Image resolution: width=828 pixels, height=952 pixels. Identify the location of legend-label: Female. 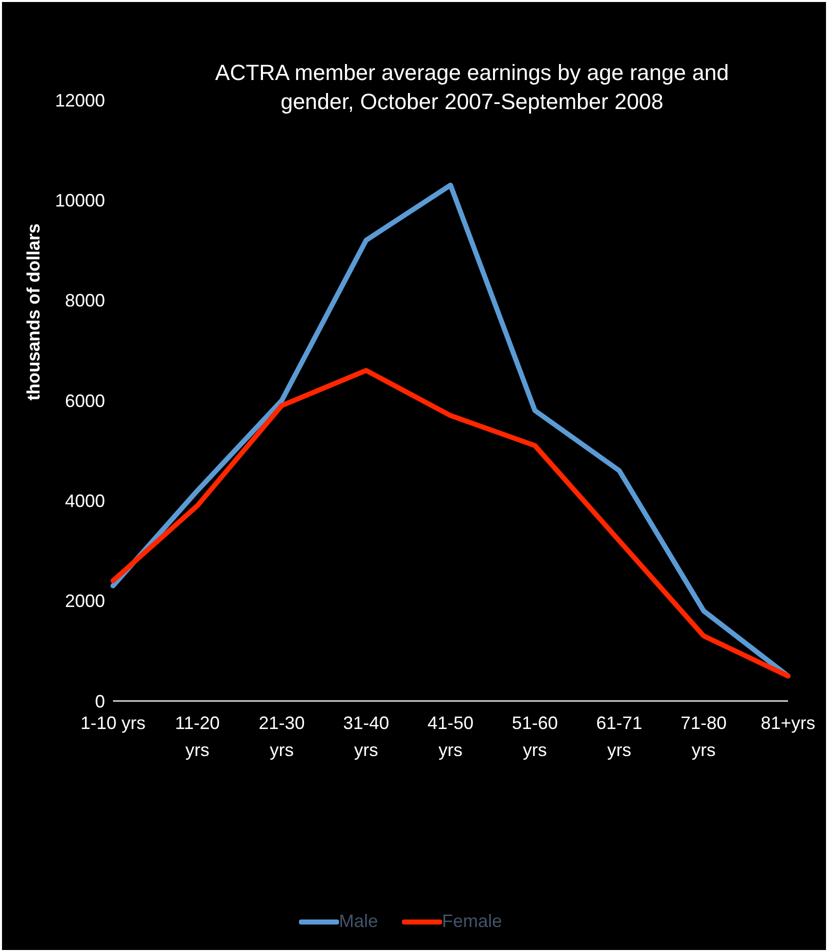
(471, 921).